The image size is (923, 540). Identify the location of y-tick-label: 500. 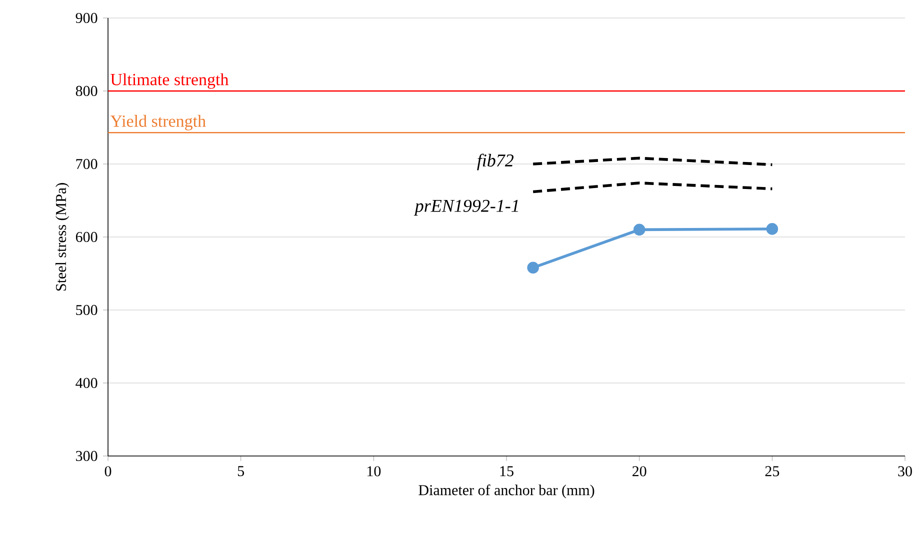
(87, 310).